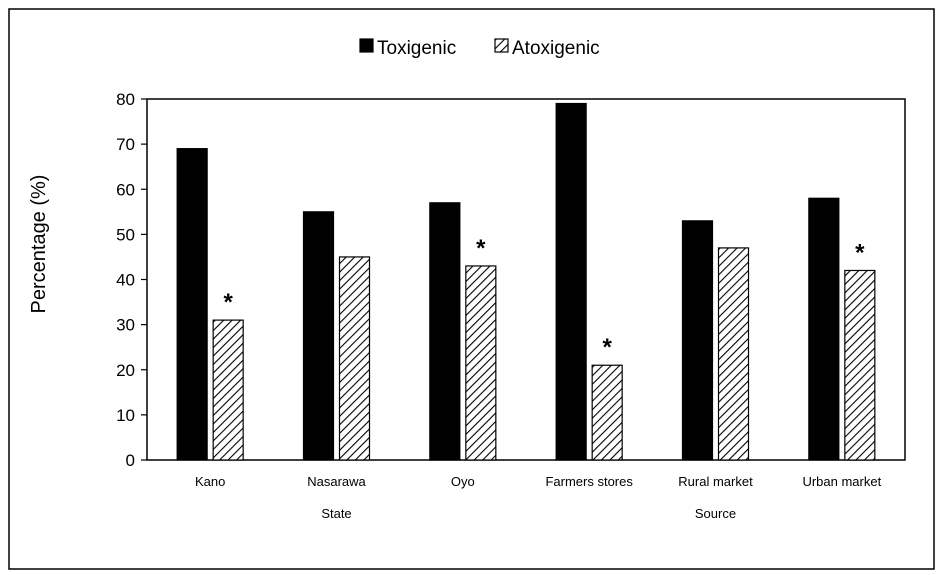 The height and width of the screenshot is (575, 943). I want to click on x-tick-label: Farmers stores, so click(589, 481).